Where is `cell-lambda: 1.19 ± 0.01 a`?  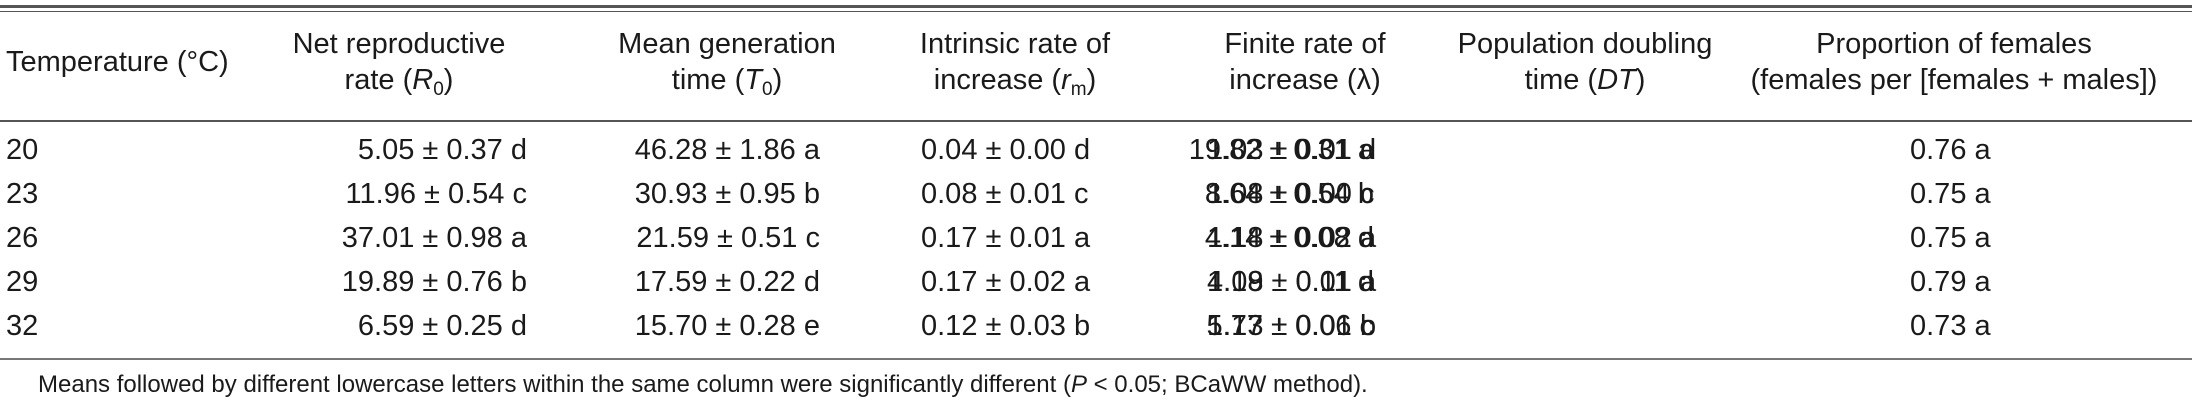
cell-lambda: 1.19 ± 0.01 a is located at coordinates (1292, 282).